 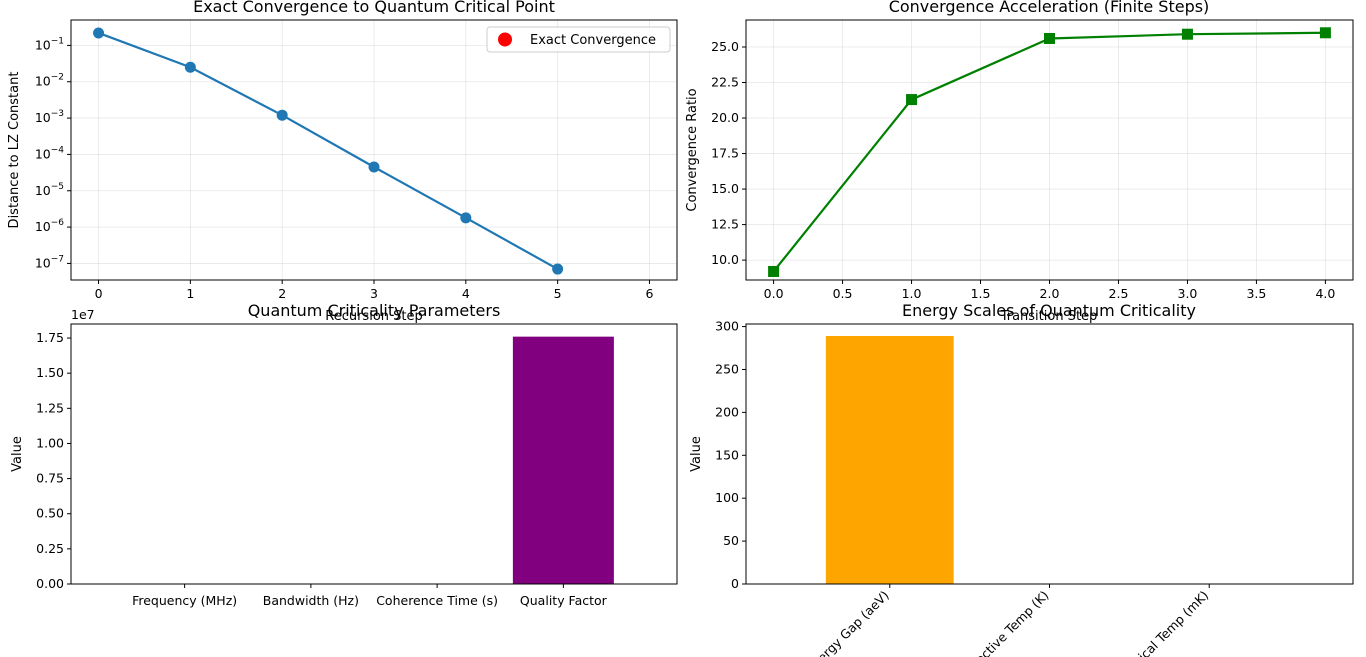 What do you see at coordinates (1049, 316) in the screenshot?
I see `chart2-xlabel: Transition Step` at bounding box center [1049, 316].